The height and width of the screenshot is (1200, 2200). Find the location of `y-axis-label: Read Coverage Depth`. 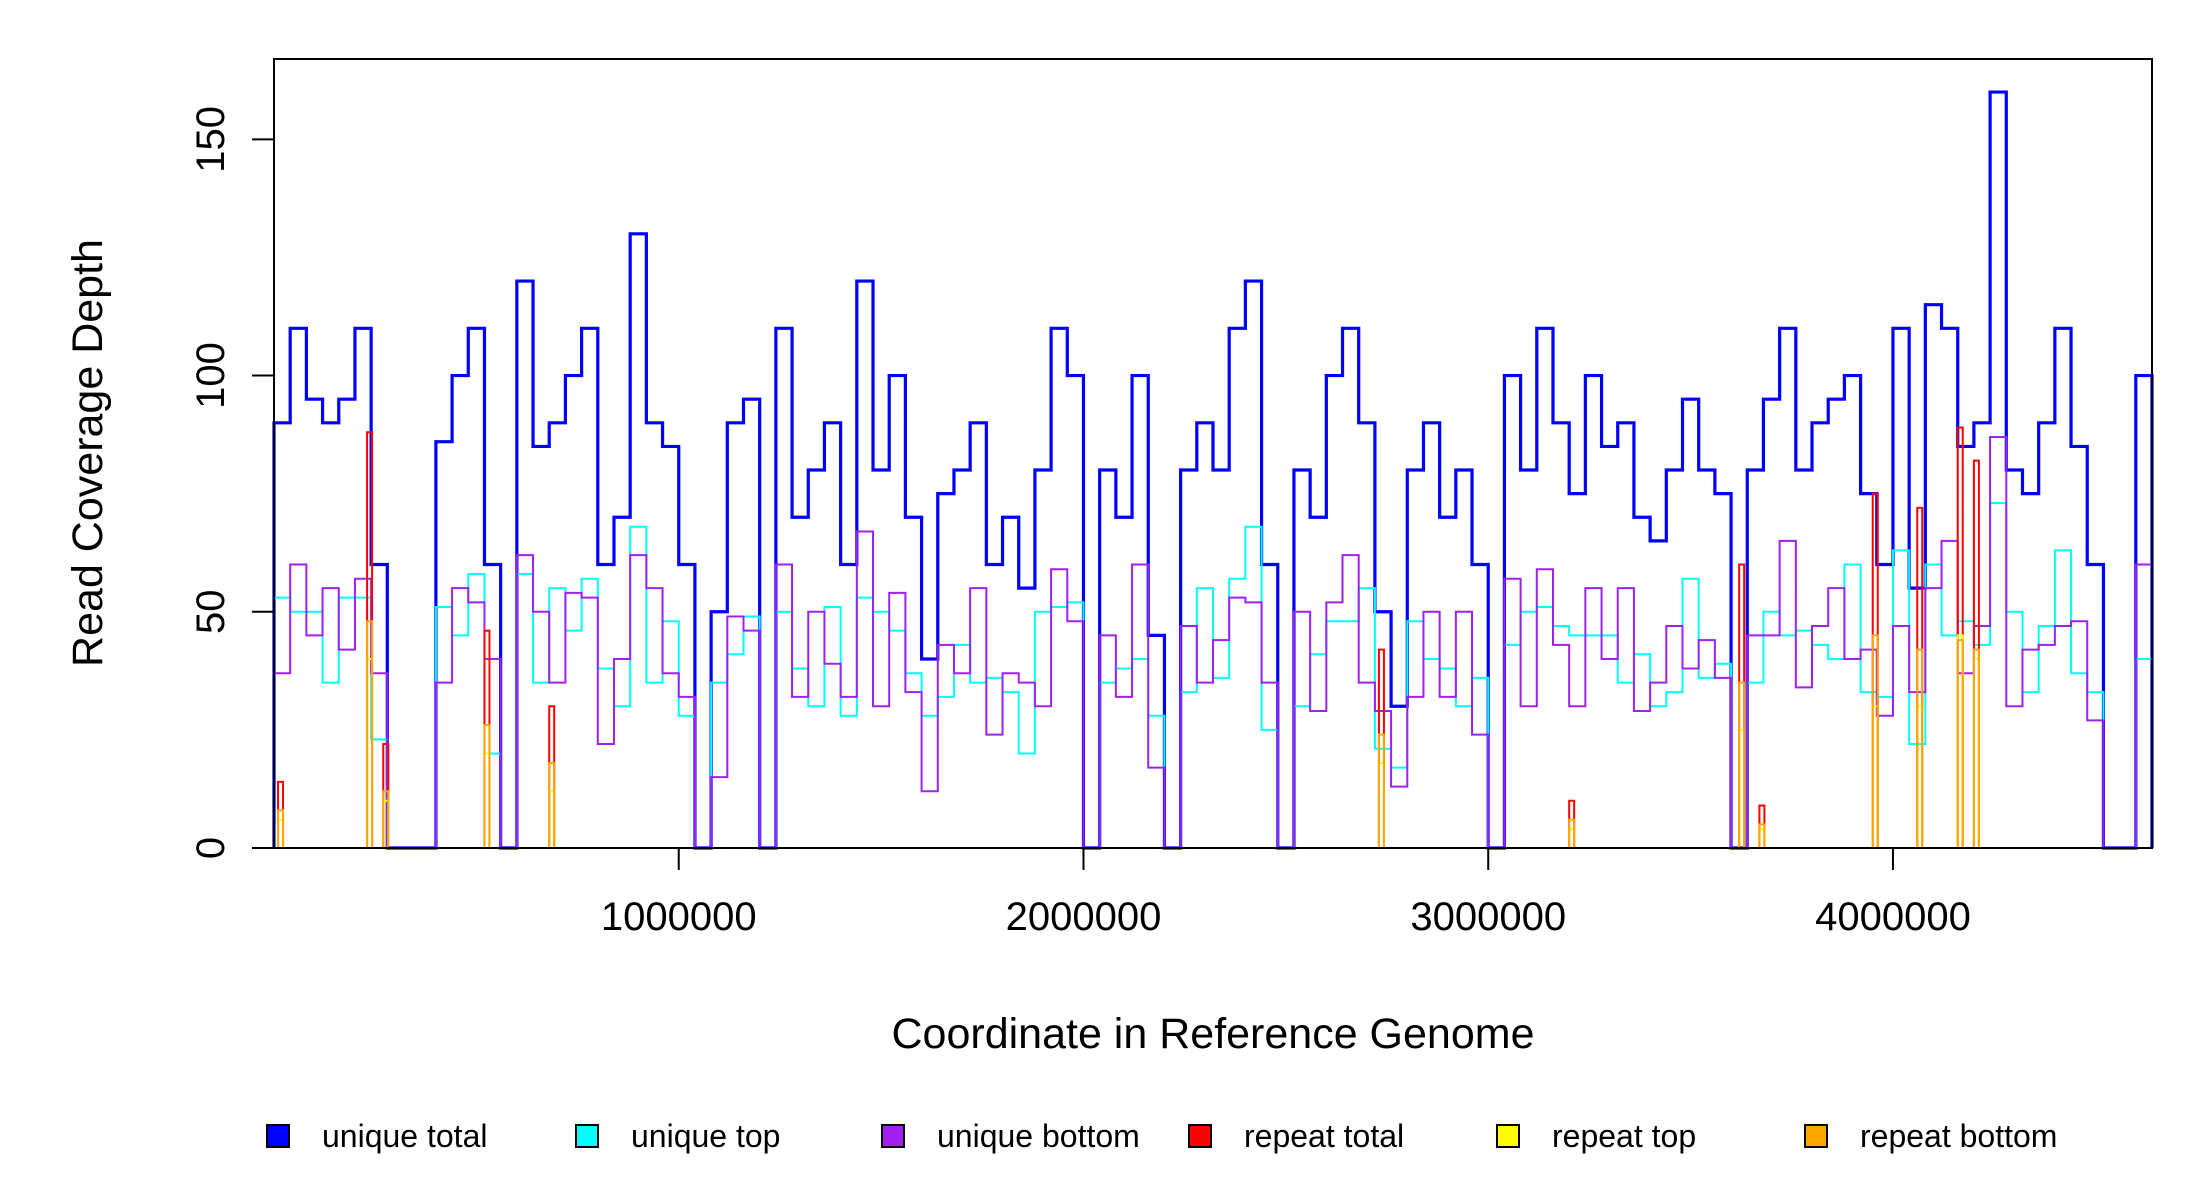

y-axis-label: Read Coverage Depth is located at coordinates (88, 453).